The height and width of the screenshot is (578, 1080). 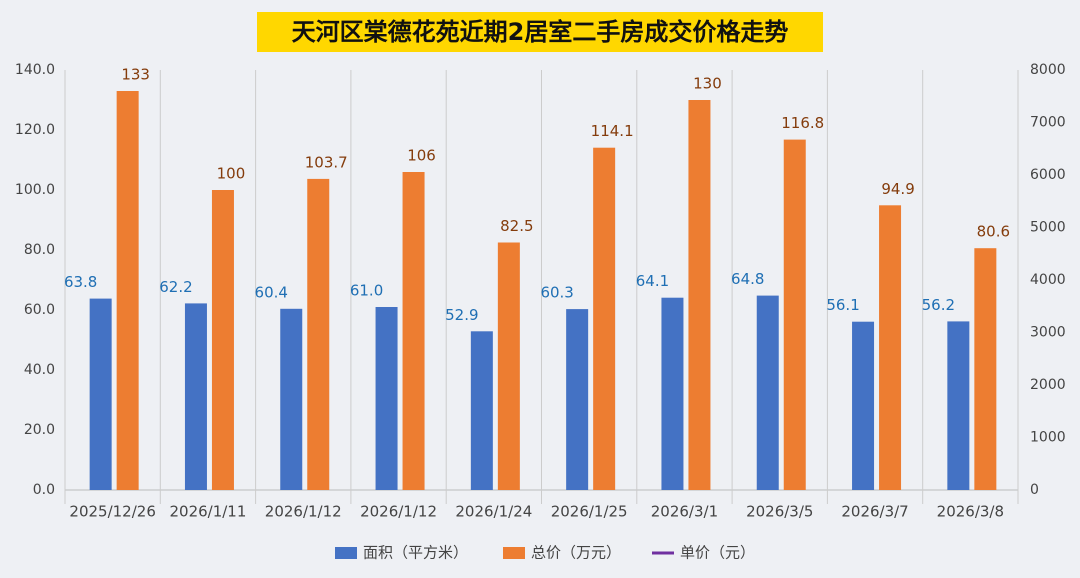 I want to click on y-tick-label: 20.0, so click(x=39, y=430).